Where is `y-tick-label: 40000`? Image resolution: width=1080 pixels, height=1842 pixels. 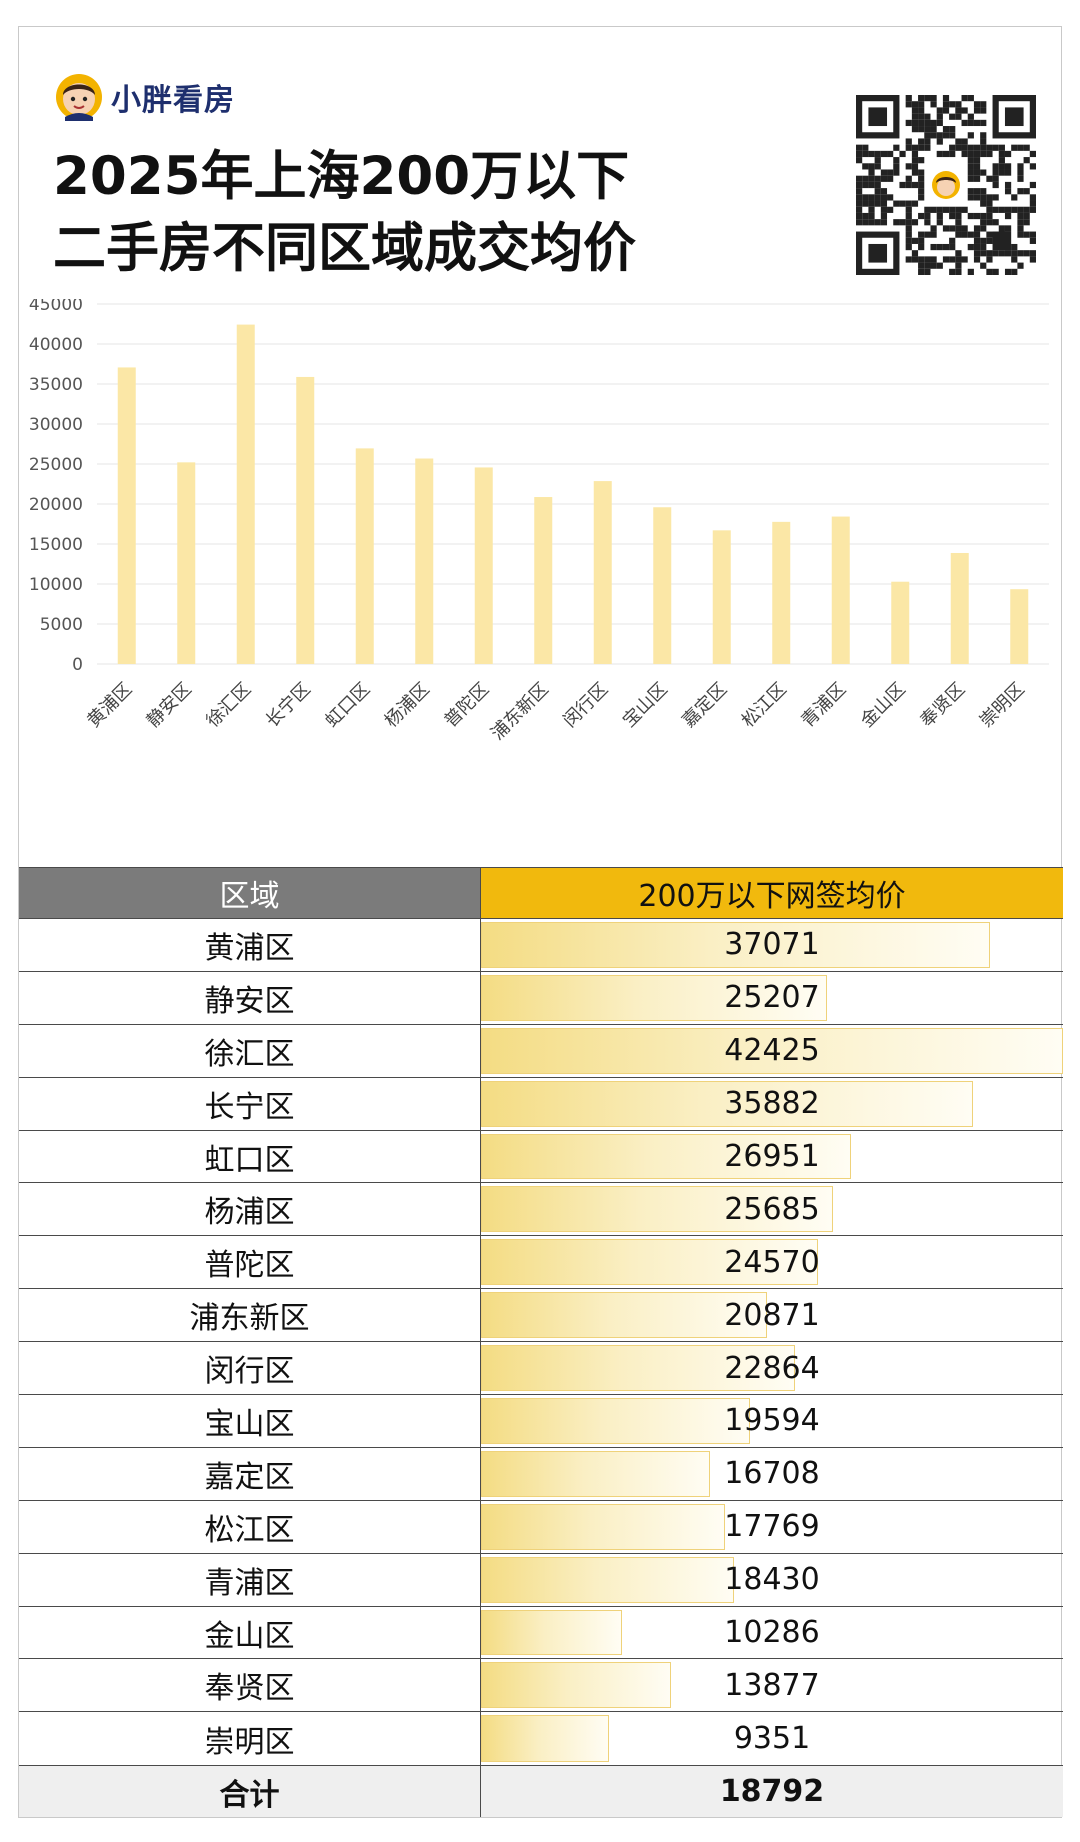
y-tick-label: 40000 is located at coordinates (56, 345).